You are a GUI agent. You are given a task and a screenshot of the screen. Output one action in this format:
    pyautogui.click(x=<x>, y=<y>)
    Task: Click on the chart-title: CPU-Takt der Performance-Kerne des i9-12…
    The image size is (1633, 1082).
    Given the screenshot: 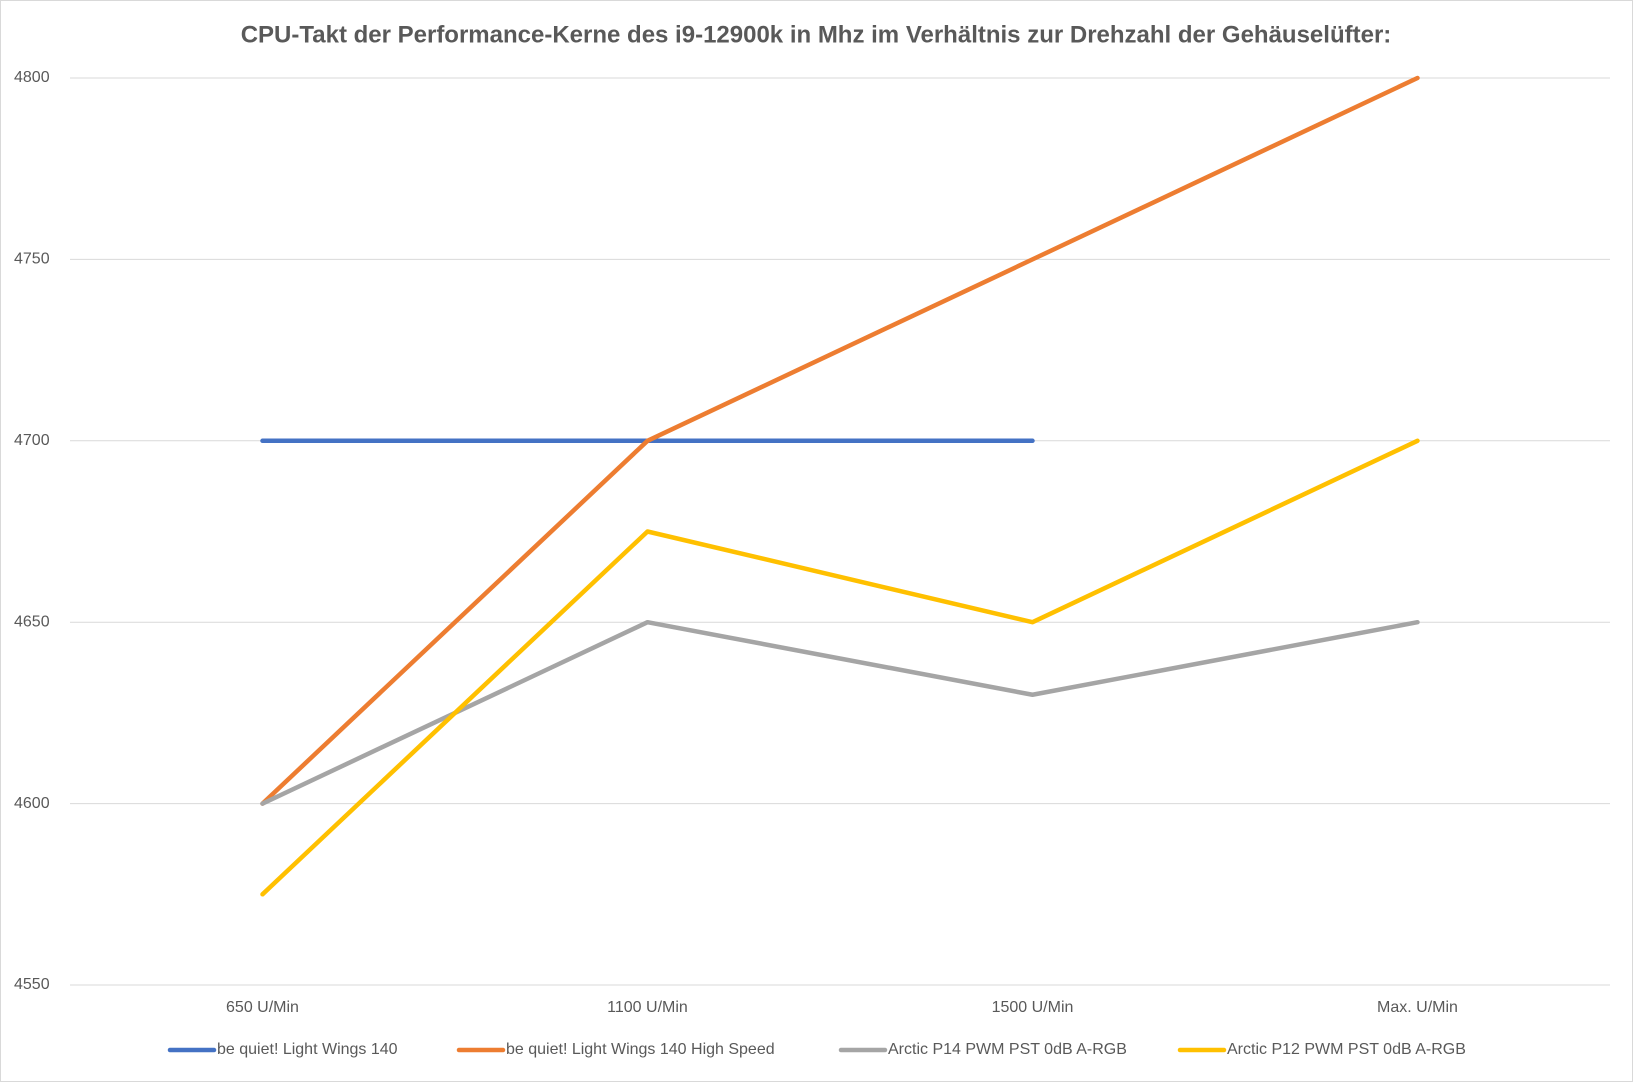 What is the action you would take?
    pyautogui.click(x=816, y=34)
    